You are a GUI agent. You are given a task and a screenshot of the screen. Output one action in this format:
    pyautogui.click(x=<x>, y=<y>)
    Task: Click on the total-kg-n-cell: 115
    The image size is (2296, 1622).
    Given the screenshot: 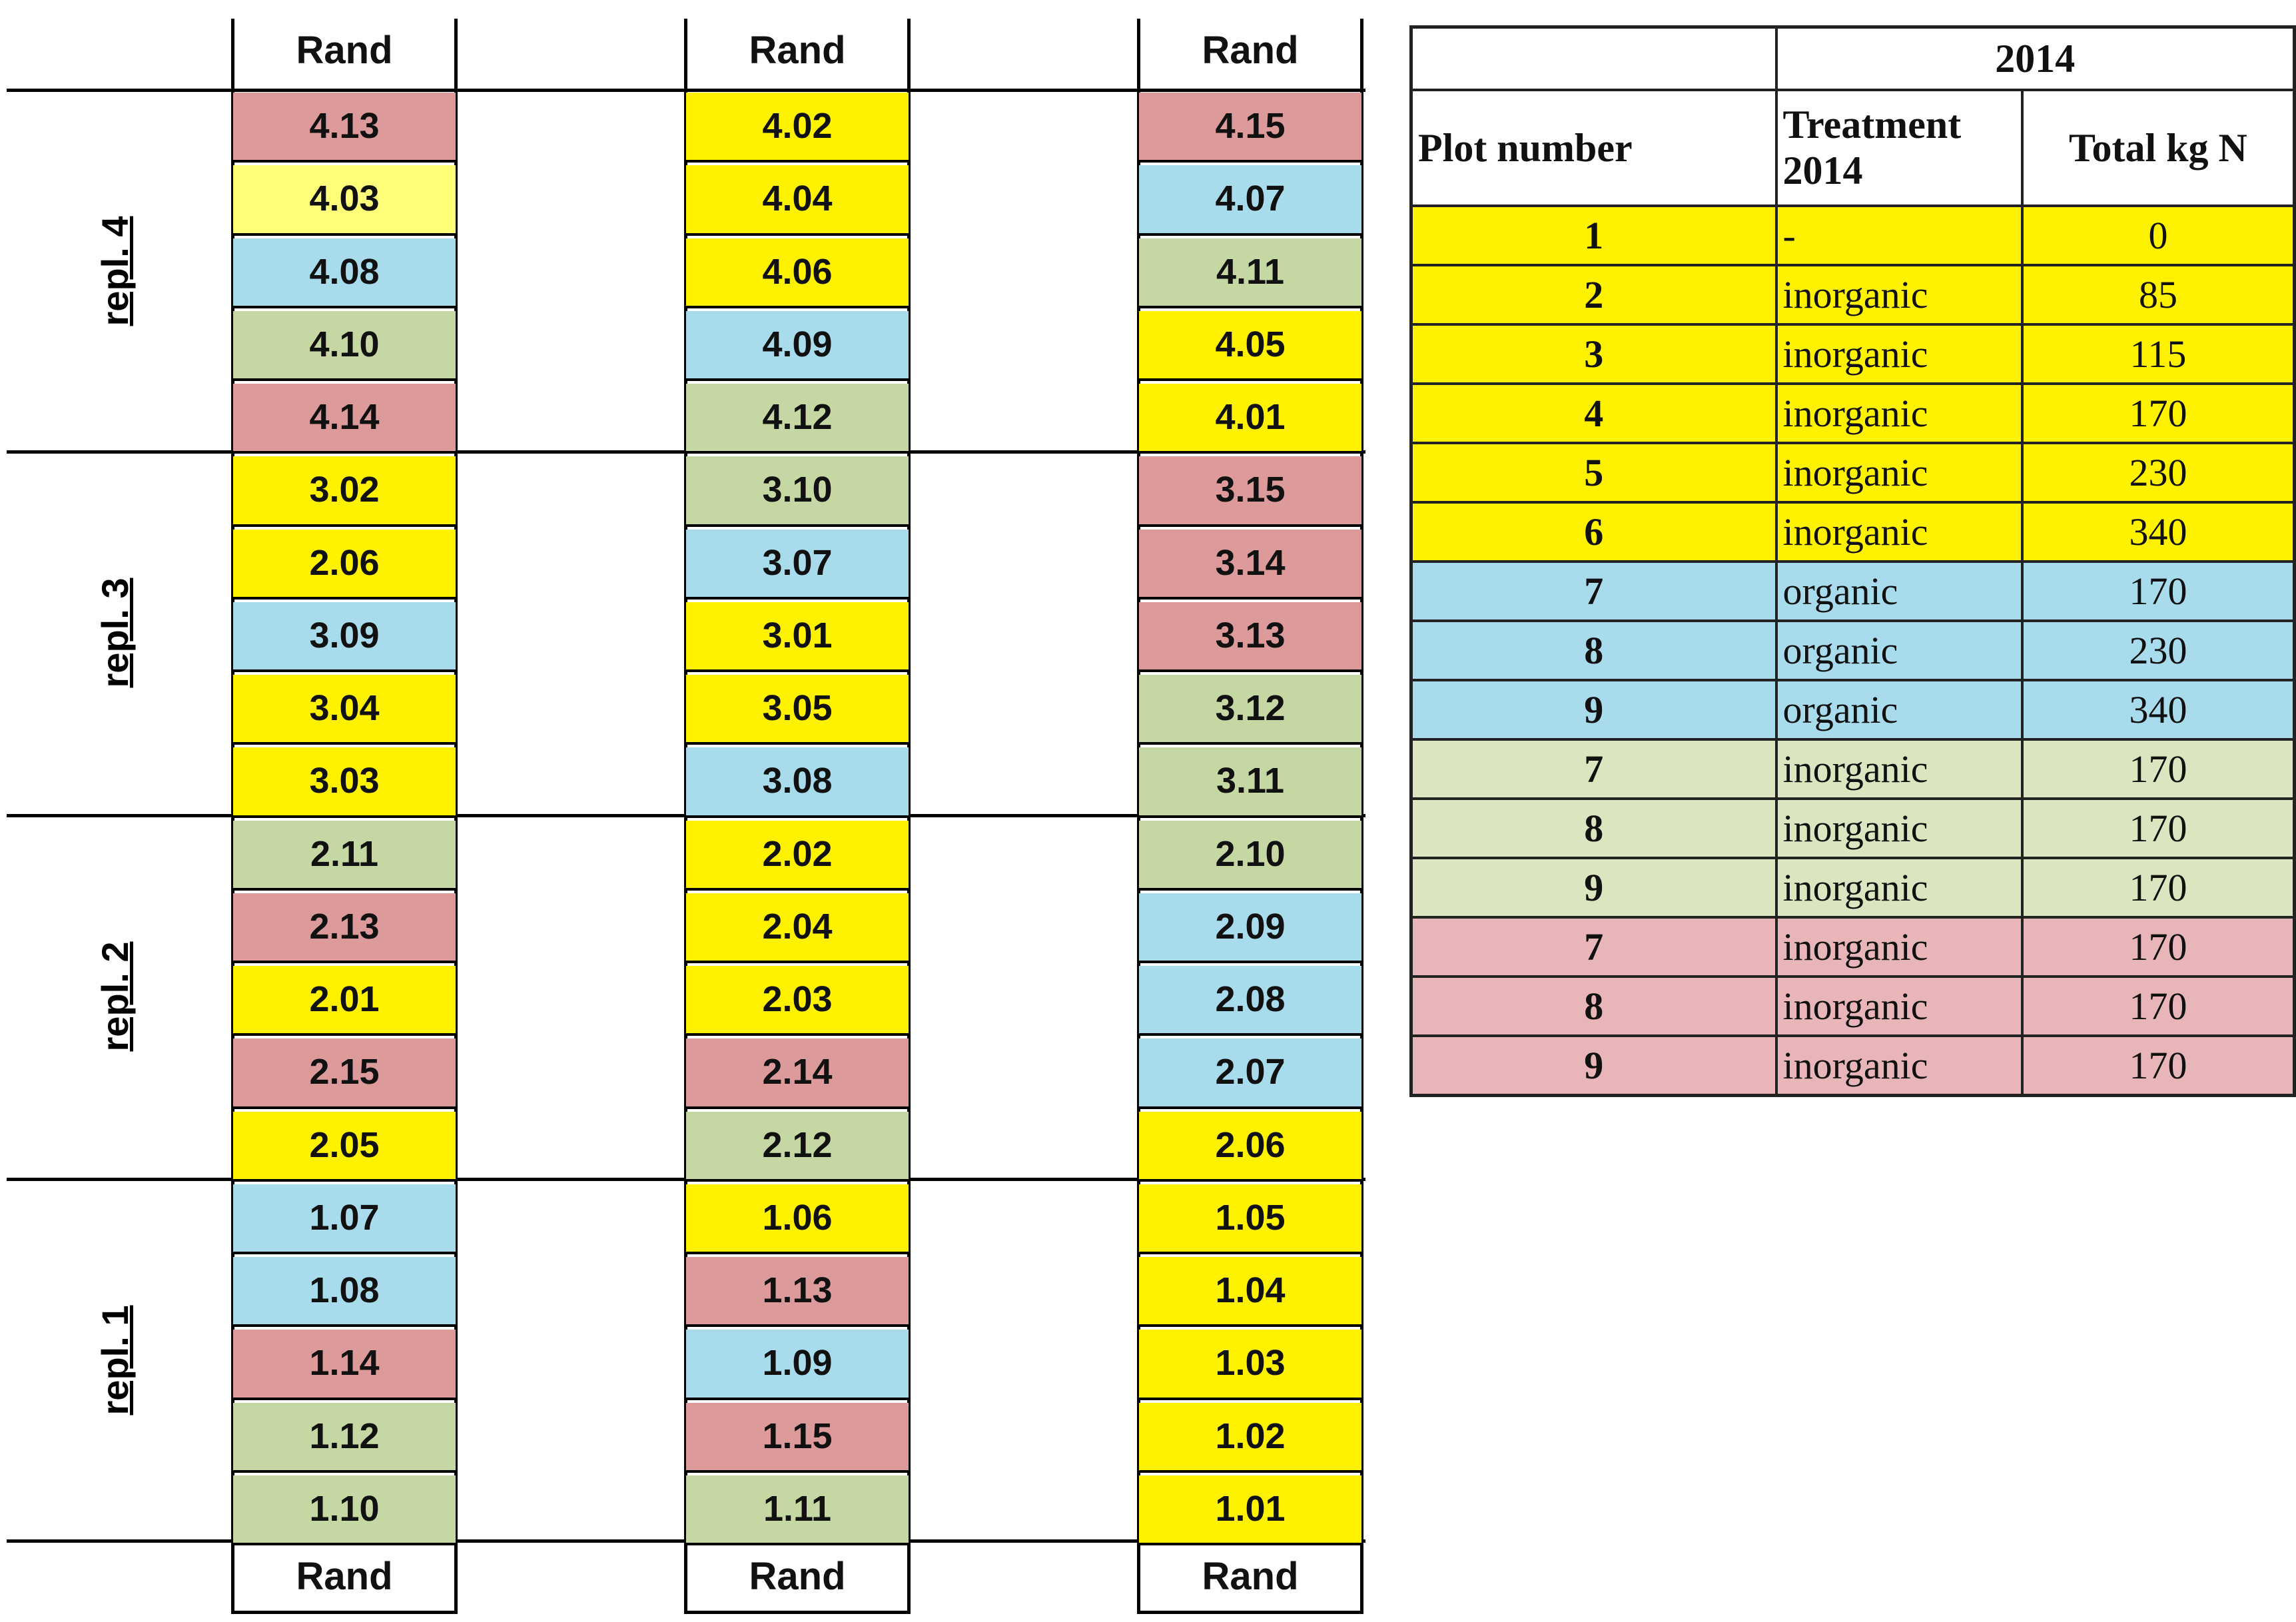 What is the action you would take?
    pyautogui.click(x=2158, y=354)
    